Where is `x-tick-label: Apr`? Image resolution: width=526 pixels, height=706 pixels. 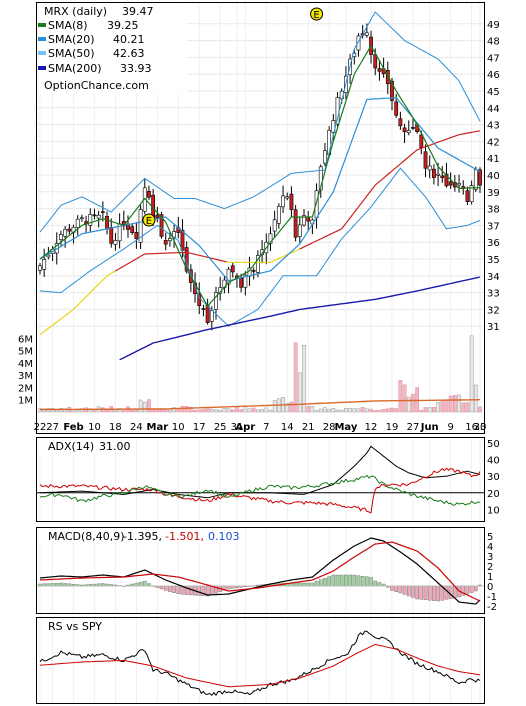 x-tick-label: Apr is located at coordinates (245, 427).